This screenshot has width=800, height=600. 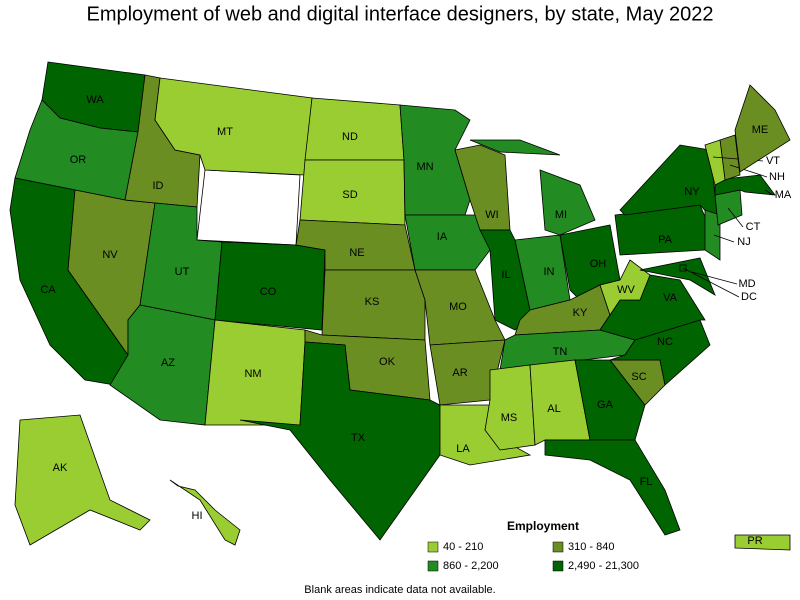 What do you see at coordinates (773, 161) in the screenshot?
I see `state-label: VT` at bounding box center [773, 161].